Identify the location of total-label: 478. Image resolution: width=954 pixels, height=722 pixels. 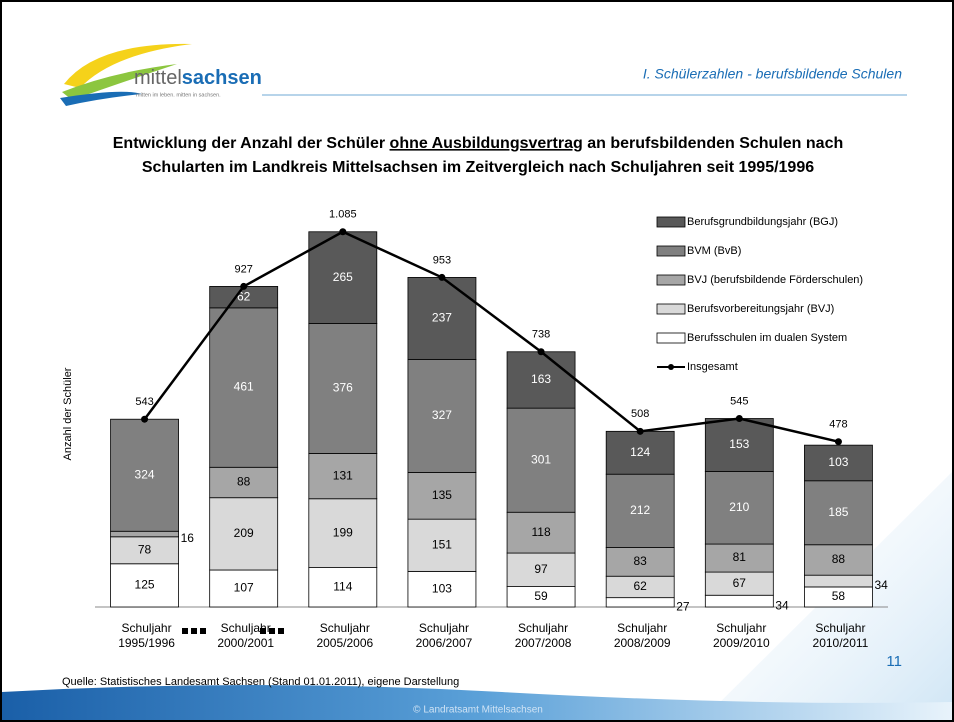
(838, 425).